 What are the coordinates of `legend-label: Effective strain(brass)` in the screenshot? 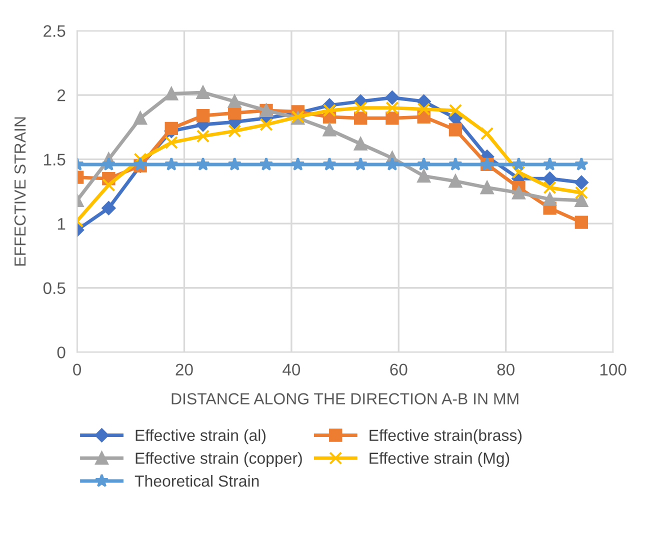 It's located at (446, 436).